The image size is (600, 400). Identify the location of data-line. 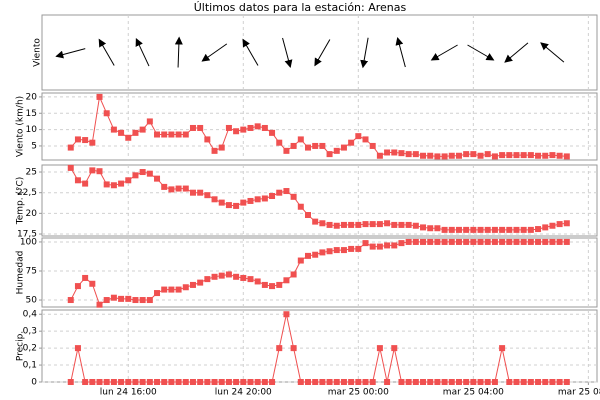
(318, 199).